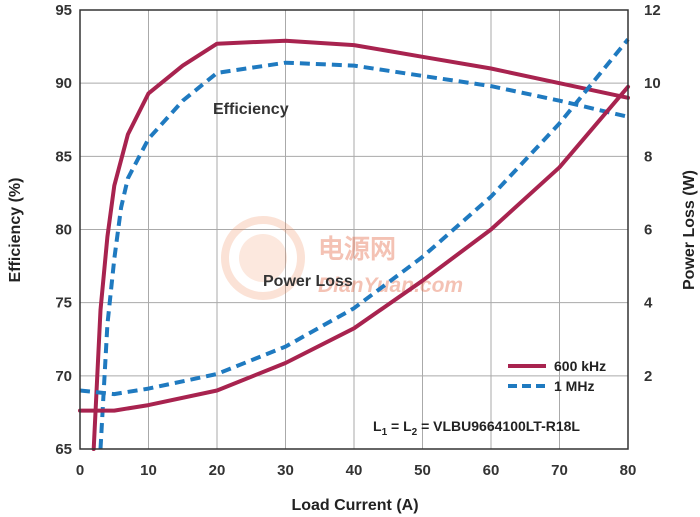 This screenshot has width=700, height=517. What do you see at coordinates (251, 109) in the screenshot?
I see `efficiency-annotation: Efficiency` at bounding box center [251, 109].